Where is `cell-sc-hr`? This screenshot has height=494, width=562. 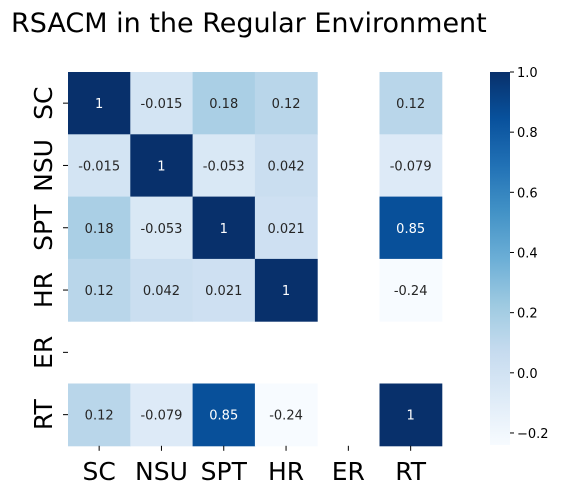 cell-sc-hr is located at coordinates (286, 103).